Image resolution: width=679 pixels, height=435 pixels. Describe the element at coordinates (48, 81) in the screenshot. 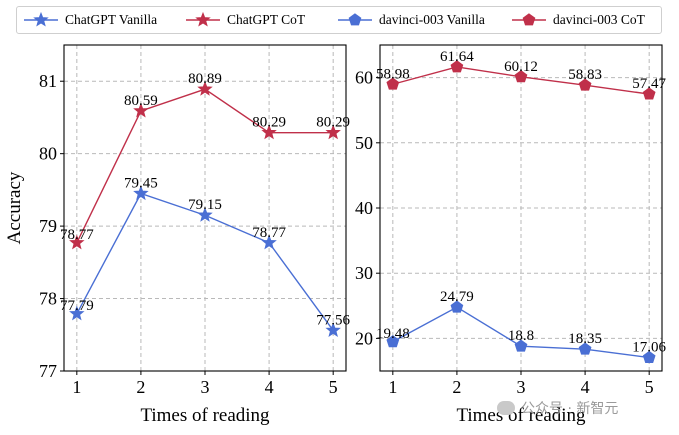

I see `y-tick-label: 81` at that location.